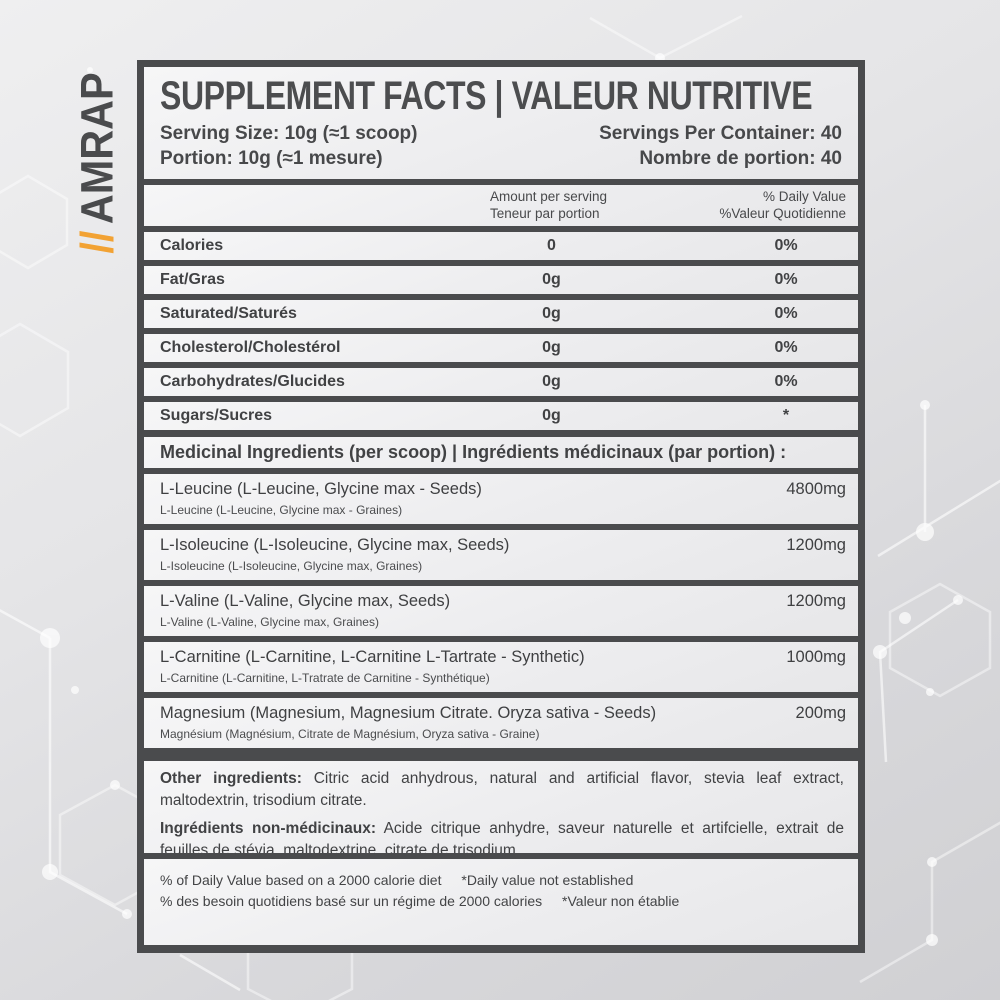  What do you see at coordinates (816, 489) in the screenshot?
I see `ingredient-amount: 4800mg` at bounding box center [816, 489].